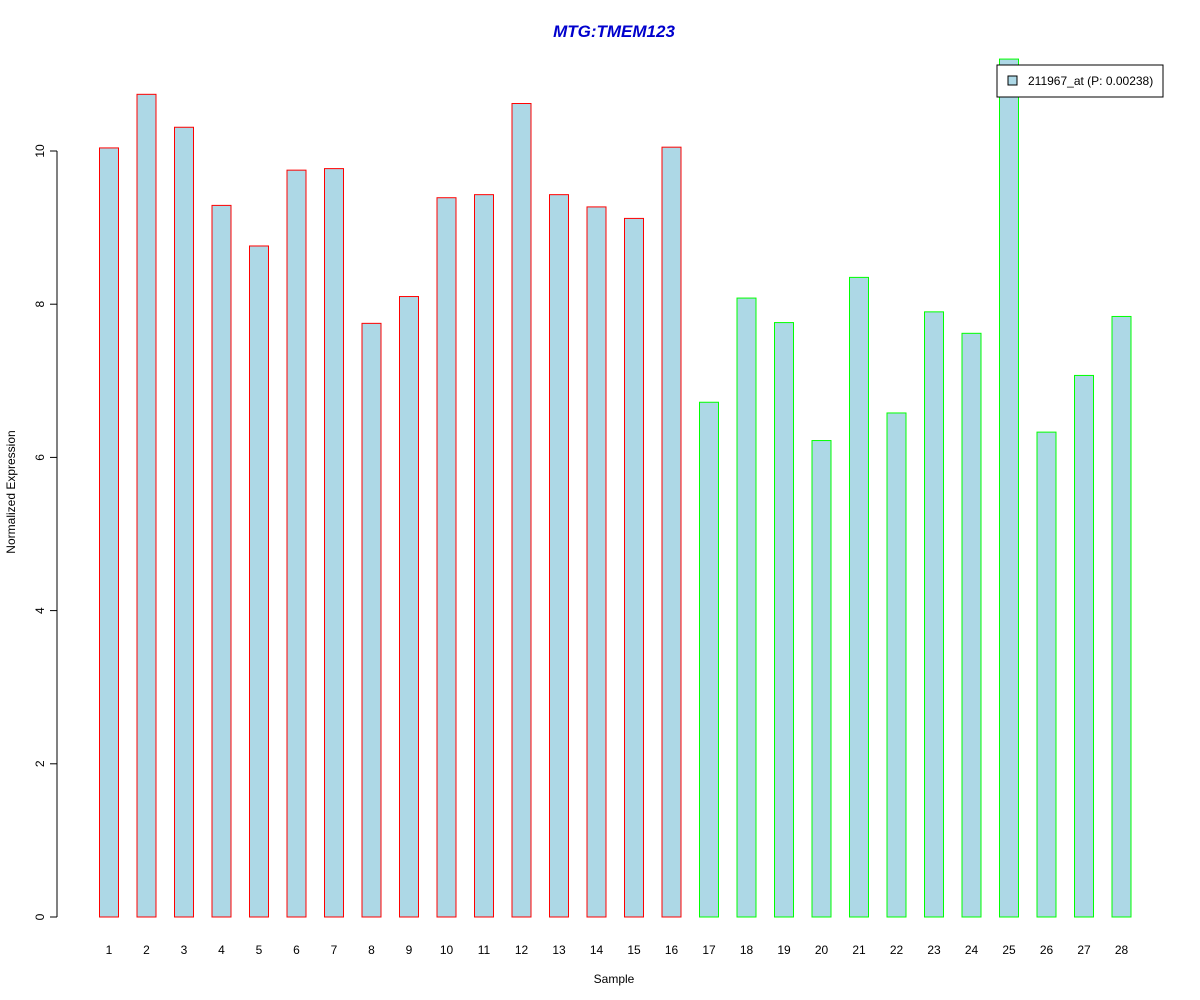 This screenshot has width=1200, height=1000. What do you see at coordinates (597, 950) in the screenshot?
I see `x-tick-label: 14` at bounding box center [597, 950].